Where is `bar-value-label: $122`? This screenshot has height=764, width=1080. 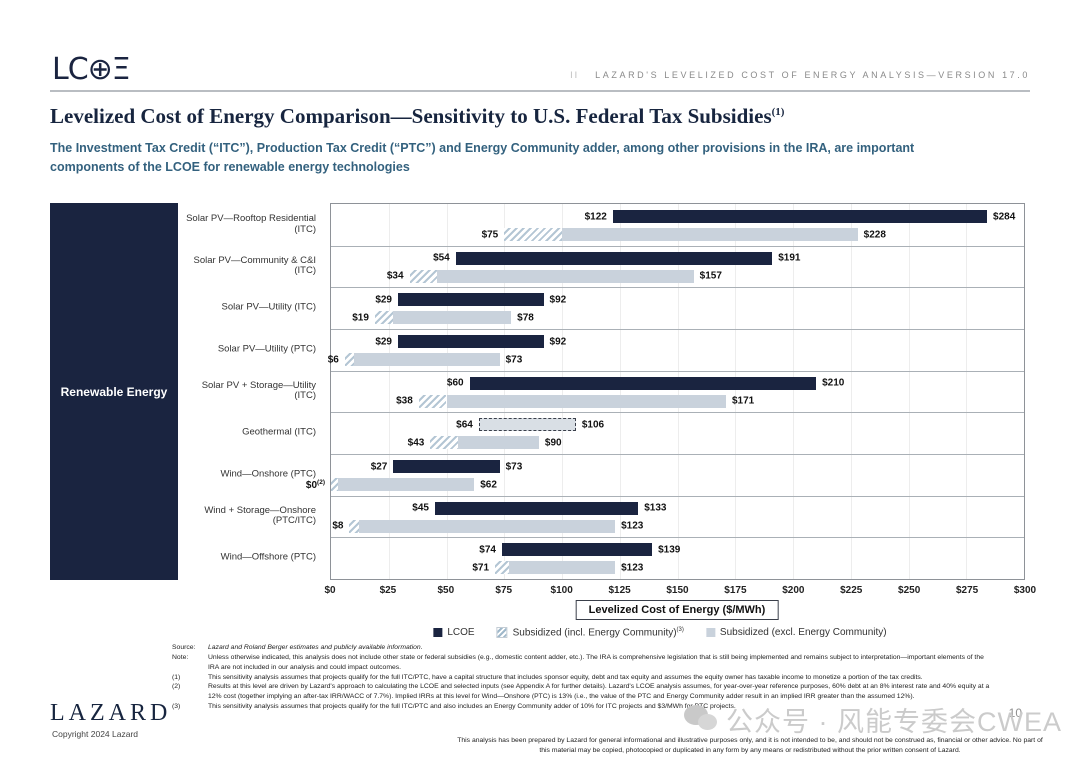
bar-value-label: $122 is located at coordinates (595, 216).